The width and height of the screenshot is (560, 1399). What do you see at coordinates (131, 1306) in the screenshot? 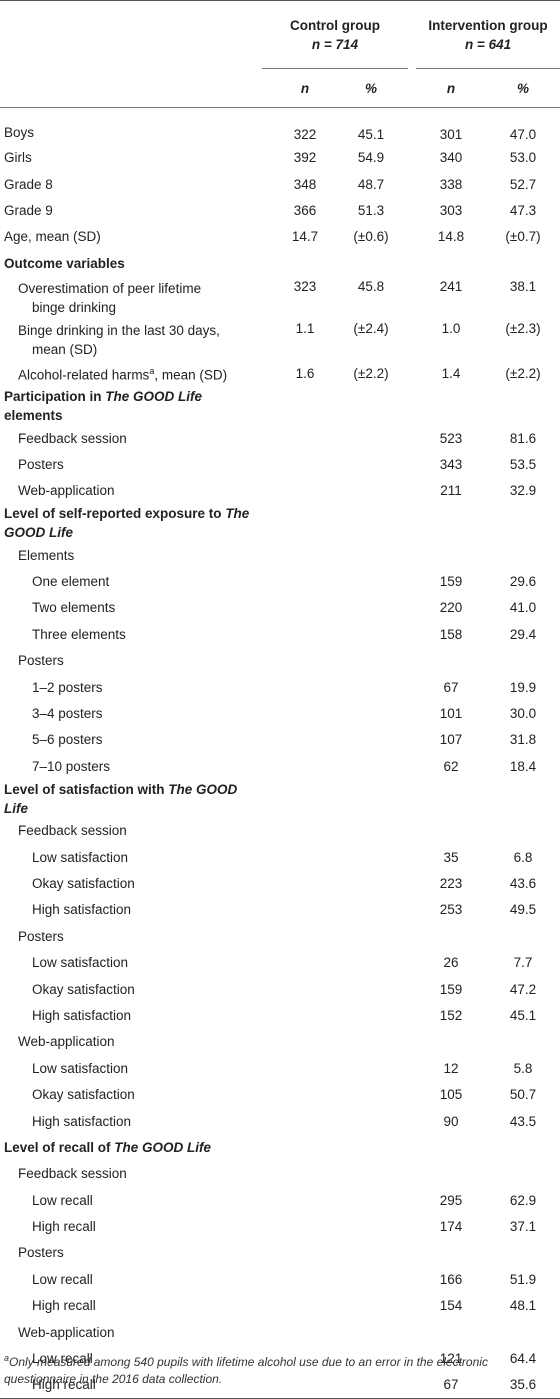
I see `row-label: High recall` at bounding box center [131, 1306].